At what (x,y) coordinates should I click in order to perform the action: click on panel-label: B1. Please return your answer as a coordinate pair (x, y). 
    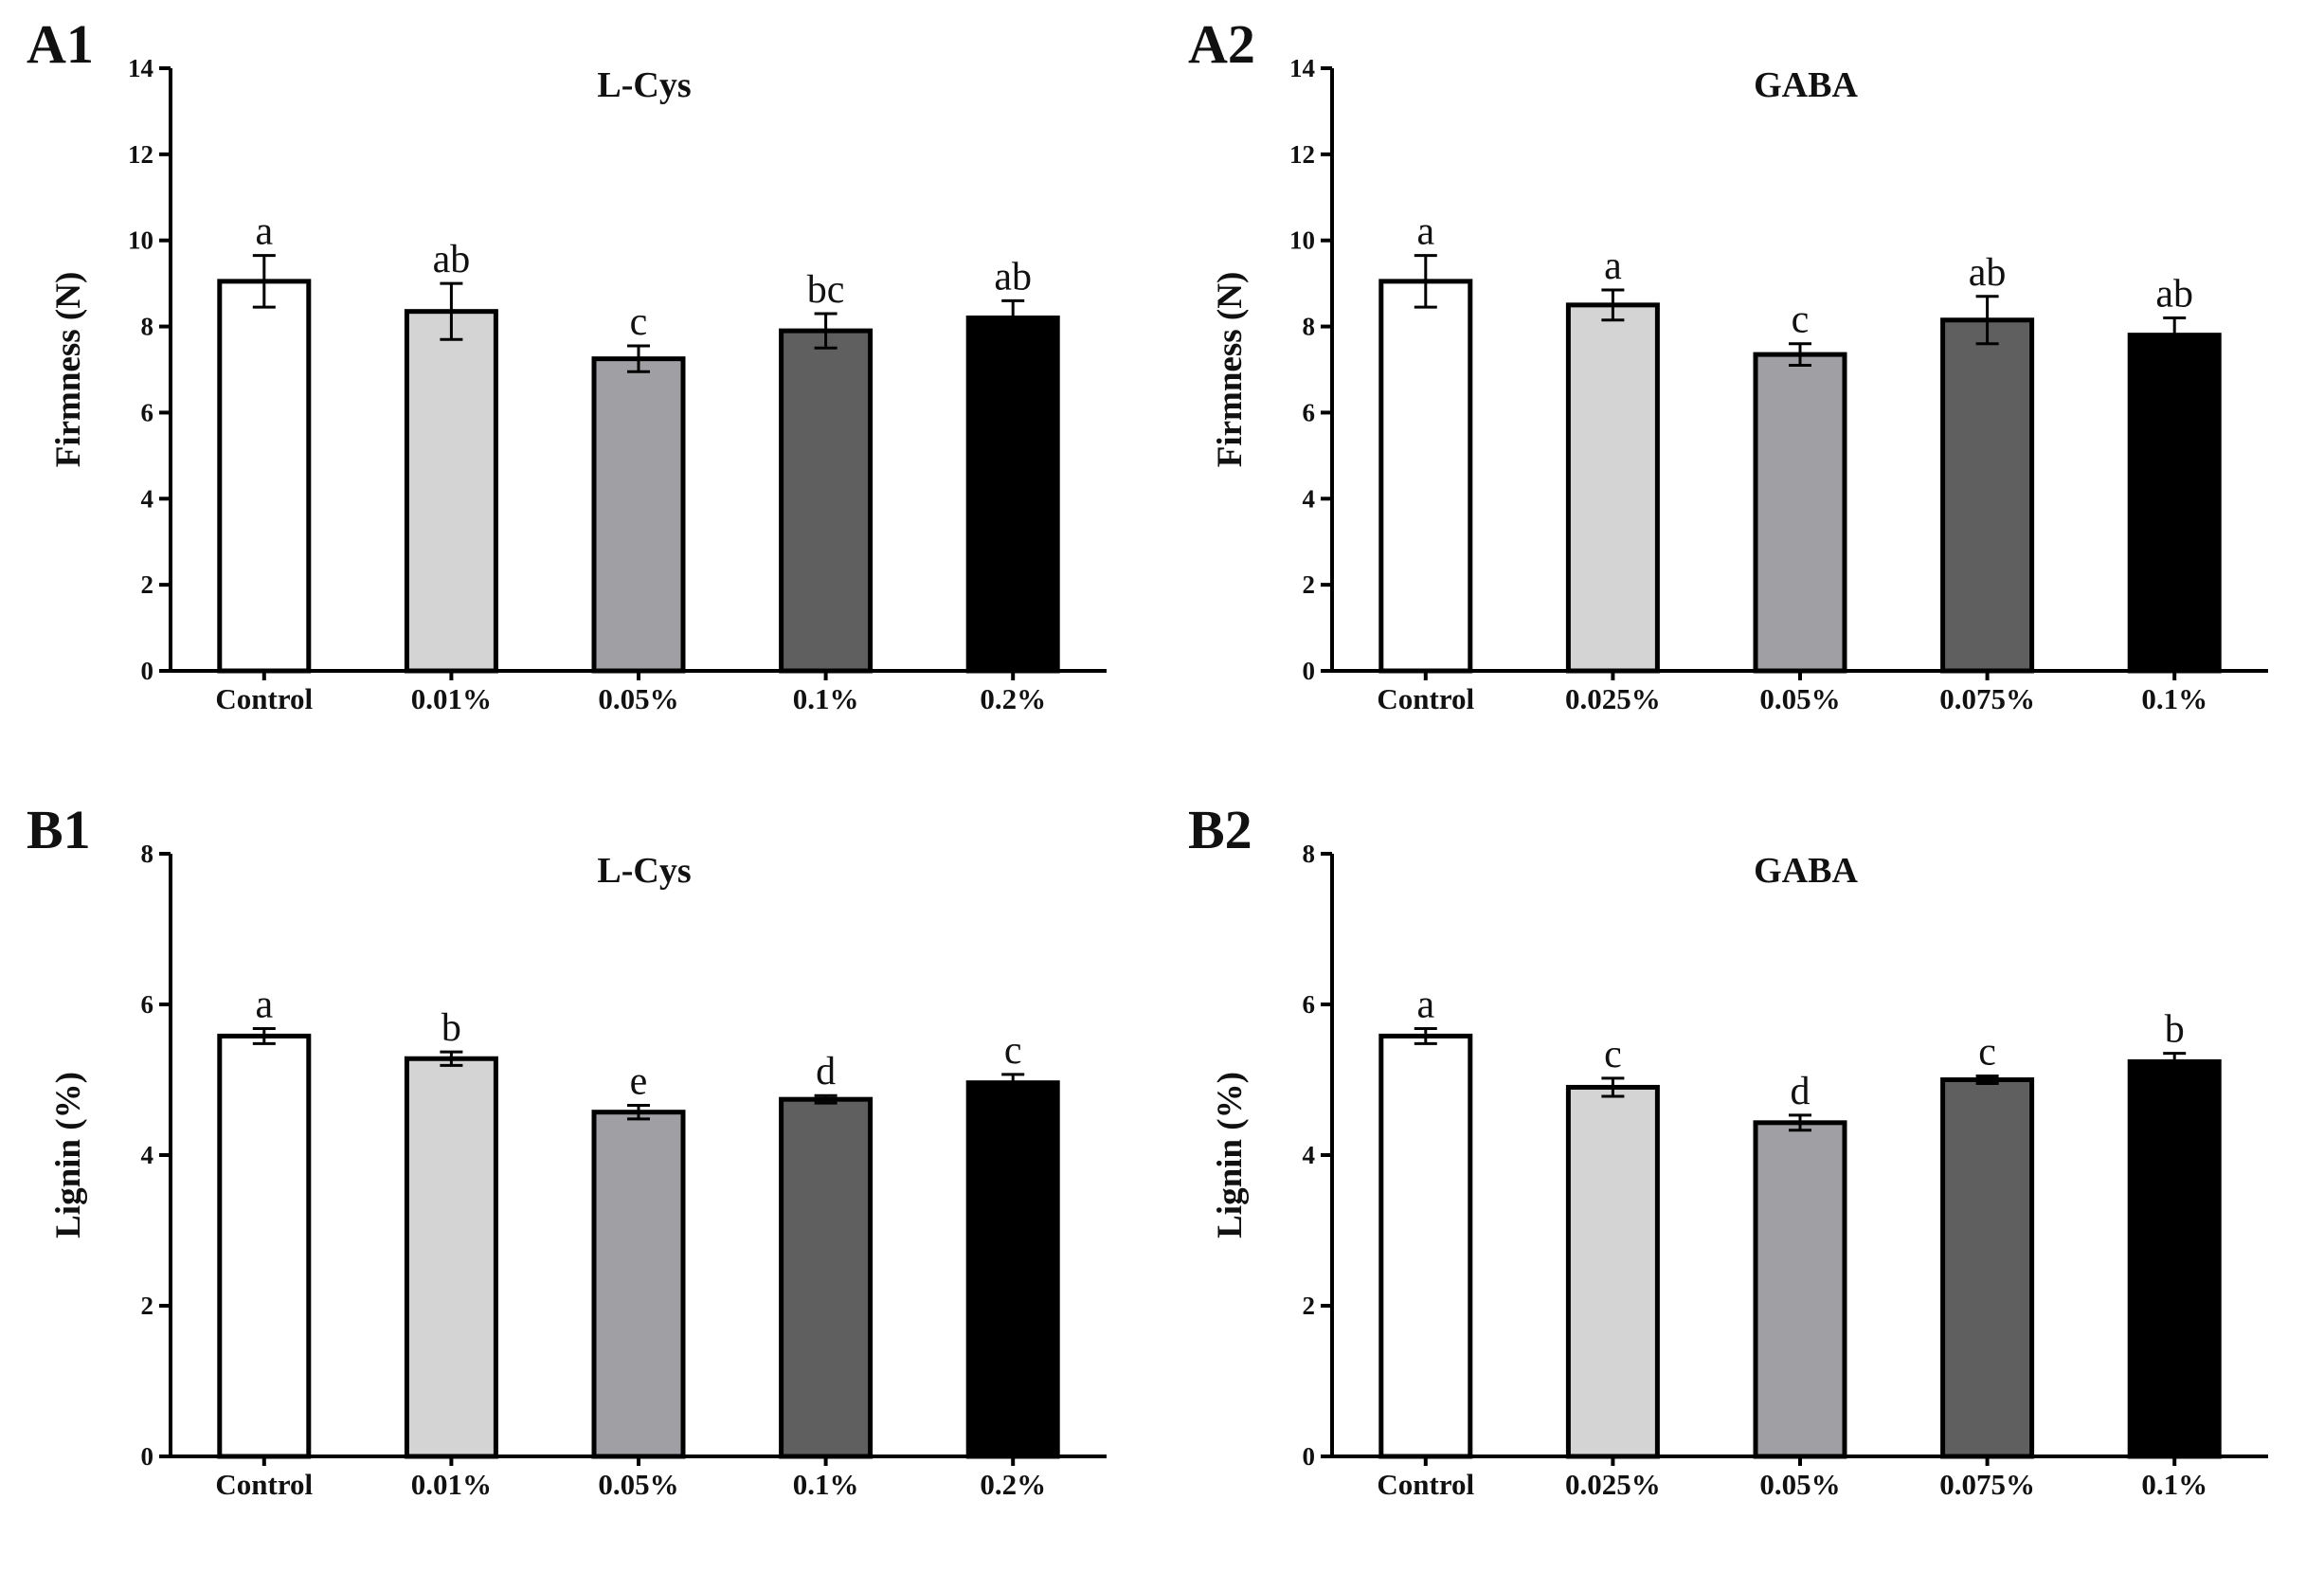
    Looking at the image, I should click on (59, 829).